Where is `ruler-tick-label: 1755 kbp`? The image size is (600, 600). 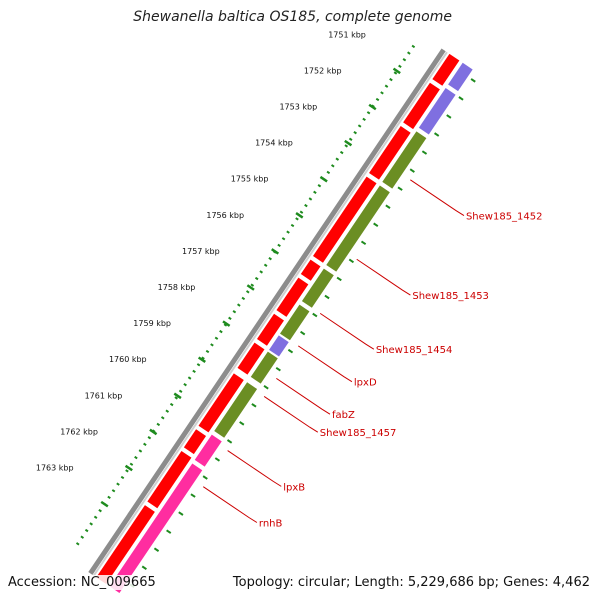
ruler-tick-label: 1755 kbp is located at coordinates (250, 179).